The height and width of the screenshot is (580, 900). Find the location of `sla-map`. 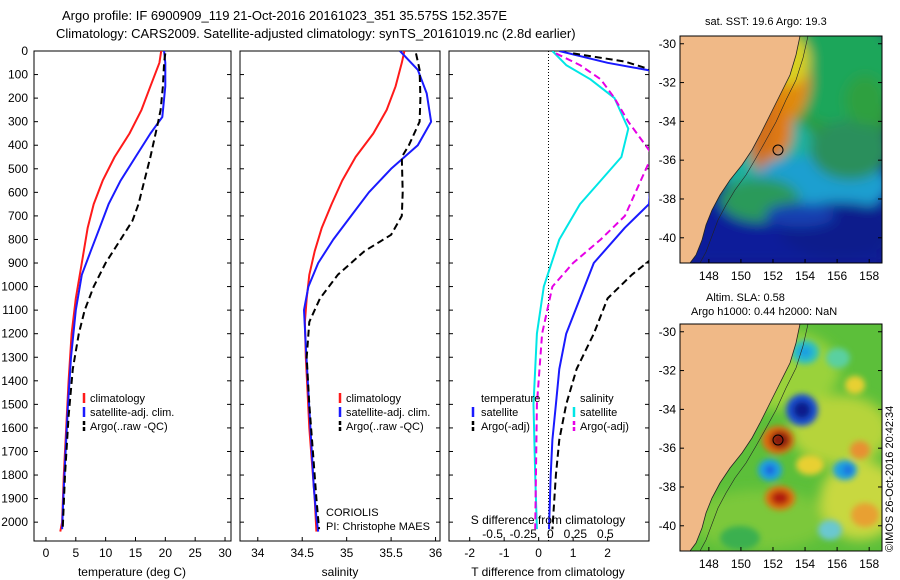

sla-map is located at coordinates (781, 437).